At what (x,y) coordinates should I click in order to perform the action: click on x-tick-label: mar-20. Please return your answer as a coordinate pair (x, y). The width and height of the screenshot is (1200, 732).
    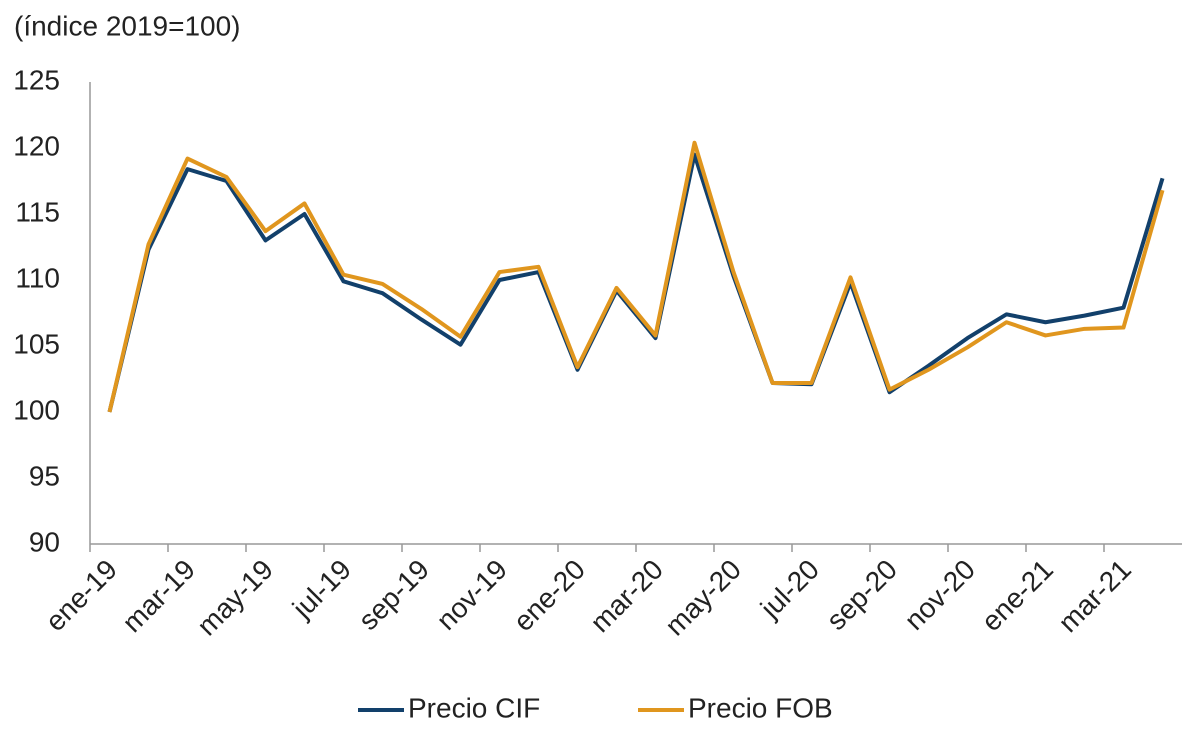
    Looking at the image, I should click on (626, 596).